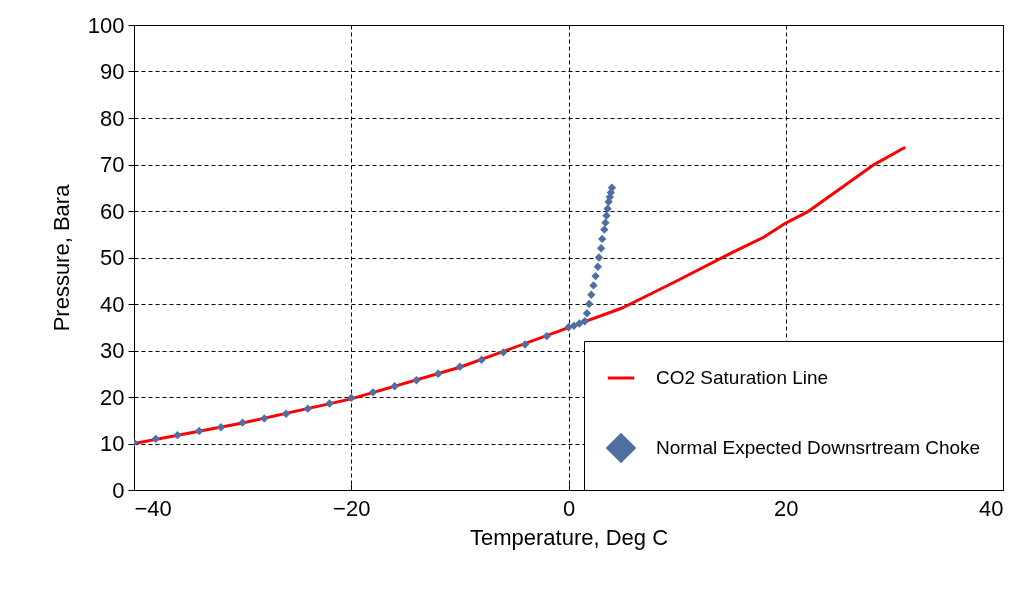 Image resolution: width=1019 pixels, height=596 pixels. What do you see at coordinates (153, 508) in the screenshot?
I see `x-tick-label: −40` at bounding box center [153, 508].